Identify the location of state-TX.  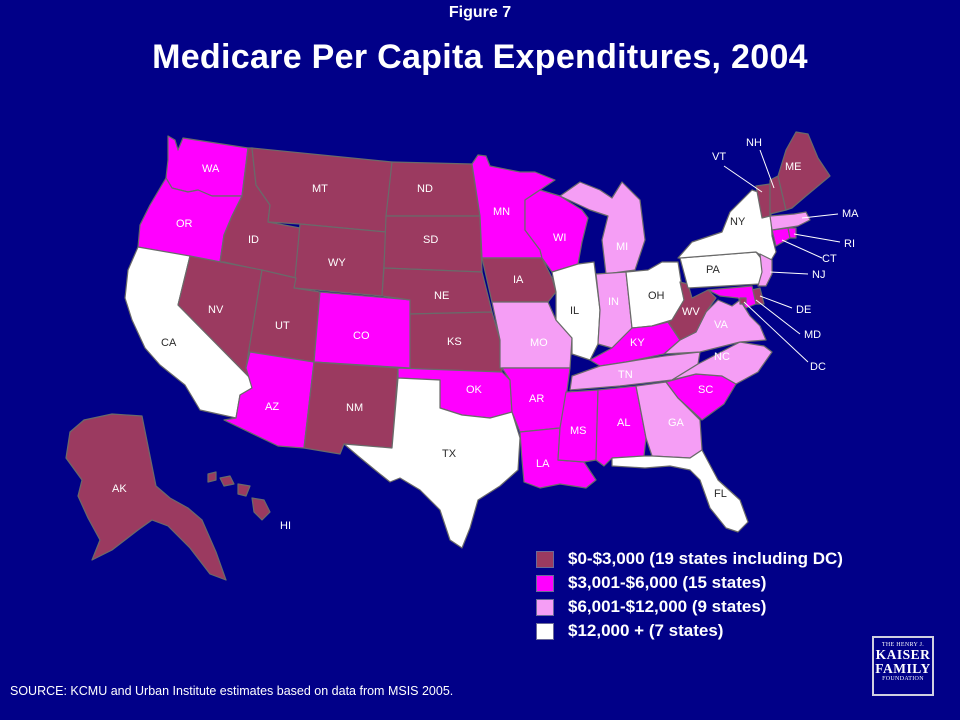
(432, 463).